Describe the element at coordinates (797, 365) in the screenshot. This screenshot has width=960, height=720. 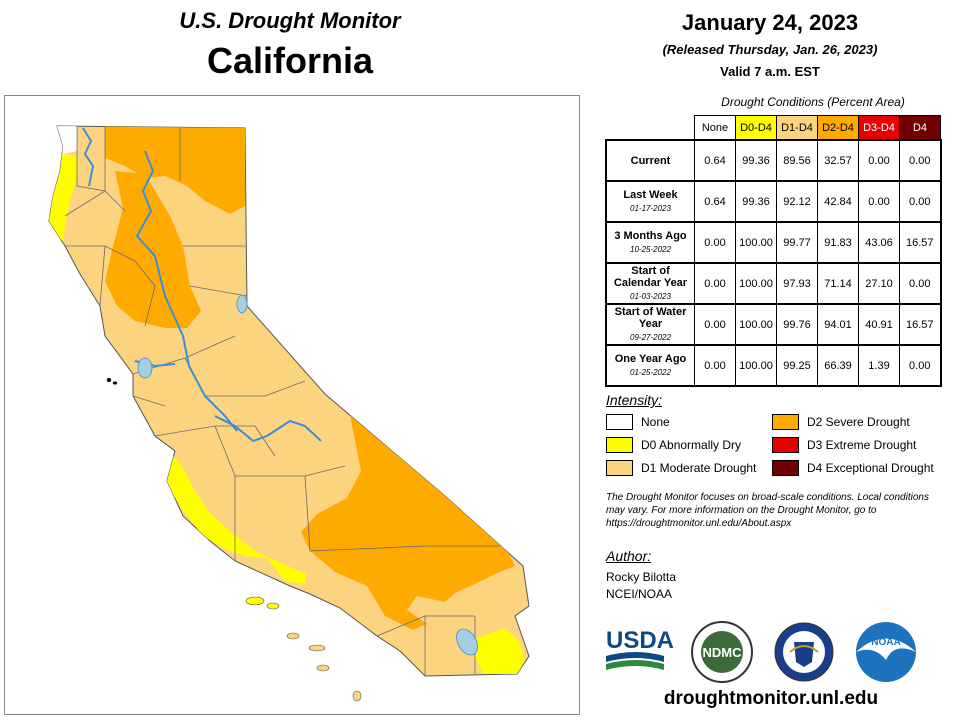
I see `table-cell: 99.25` at that location.